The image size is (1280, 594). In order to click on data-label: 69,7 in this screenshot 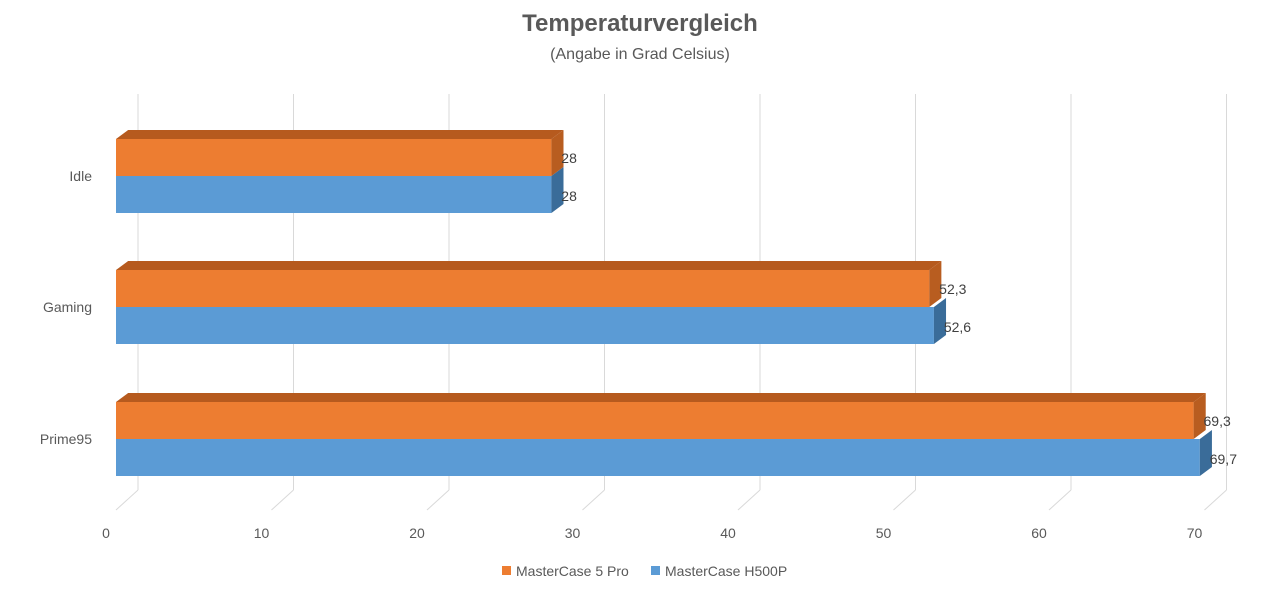, I will do `click(1223, 459)`.